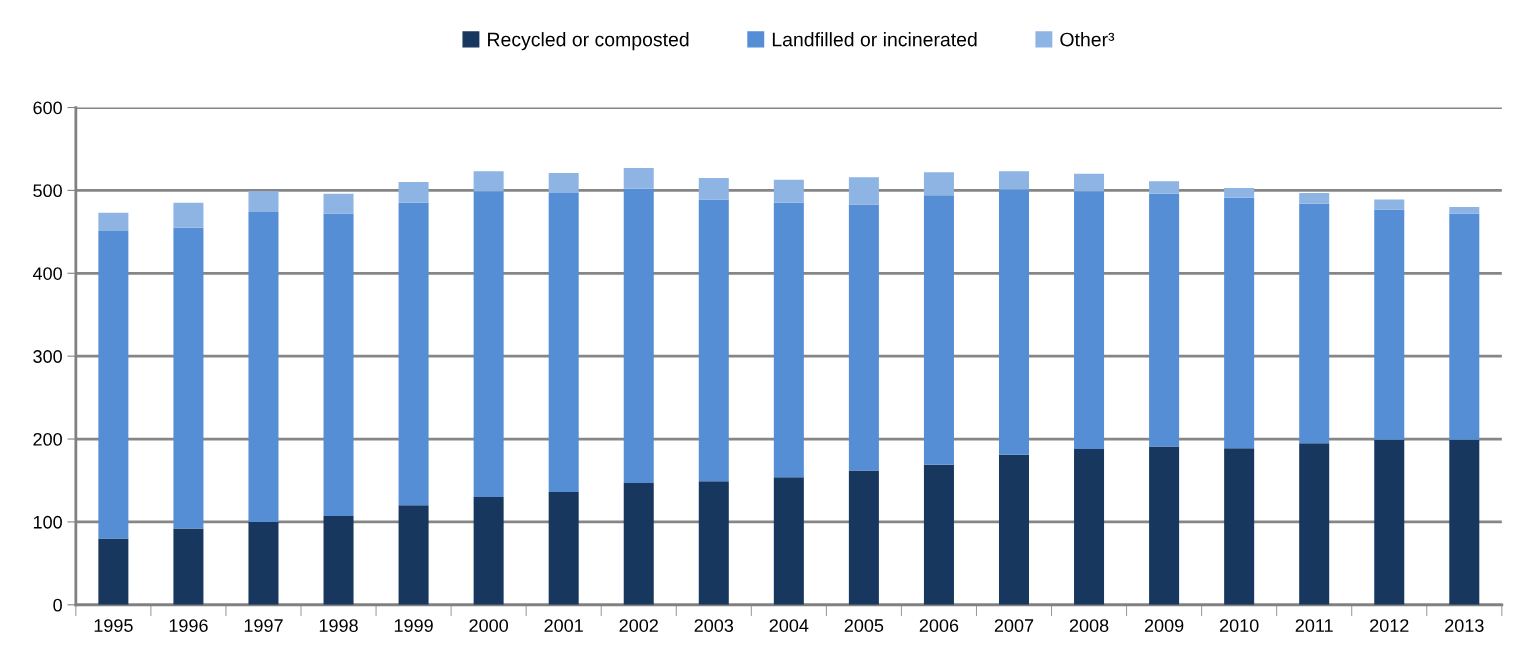  Describe the element at coordinates (1014, 625) in the screenshot. I see `x-tick-label: 2007` at that location.